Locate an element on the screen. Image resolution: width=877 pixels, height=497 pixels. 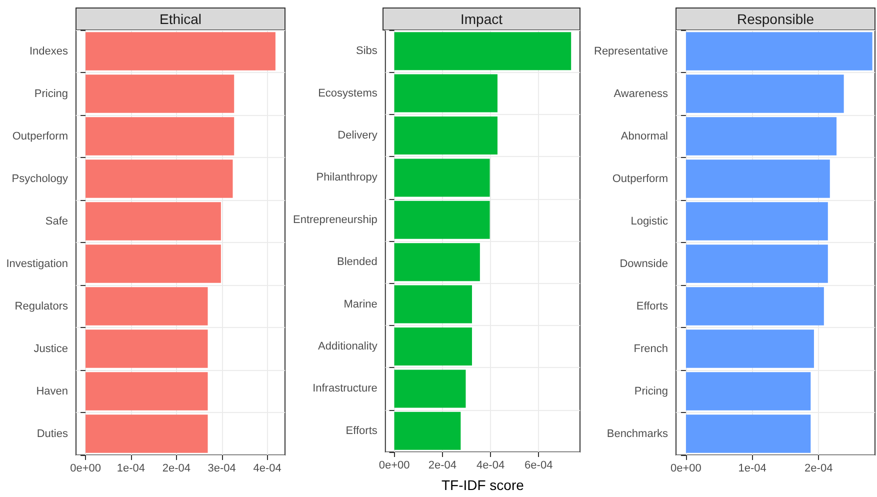
y-tick-label: Representative is located at coordinates (631, 51).